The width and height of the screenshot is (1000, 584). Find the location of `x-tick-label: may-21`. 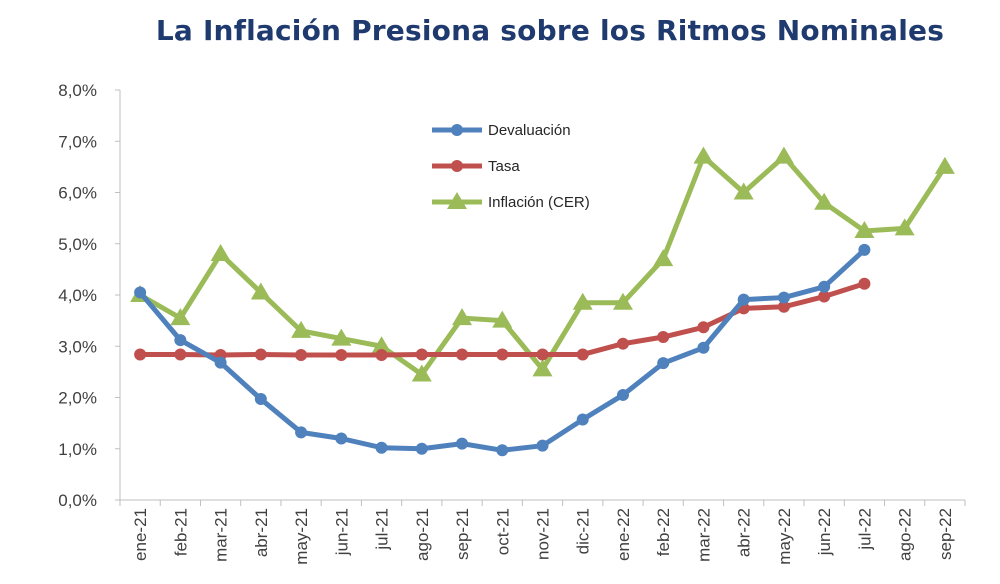

x-tick-label: may-21 is located at coordinates (301, 536).